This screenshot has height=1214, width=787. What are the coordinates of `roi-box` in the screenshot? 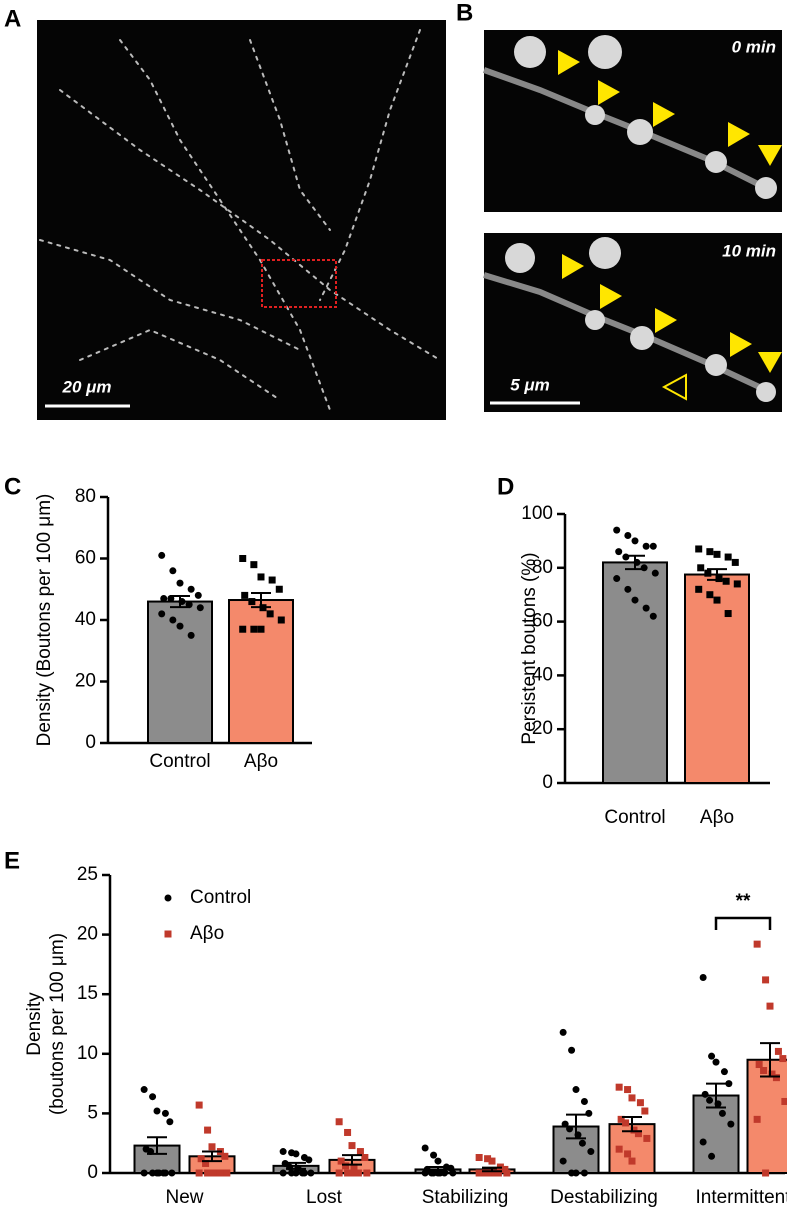 It's located at (299, 283).